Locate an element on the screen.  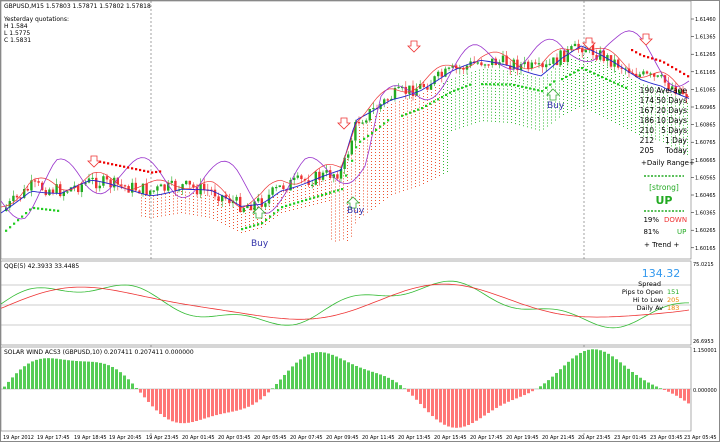
price-tick-label: 1.60665 is located at coordinates (705, 161).